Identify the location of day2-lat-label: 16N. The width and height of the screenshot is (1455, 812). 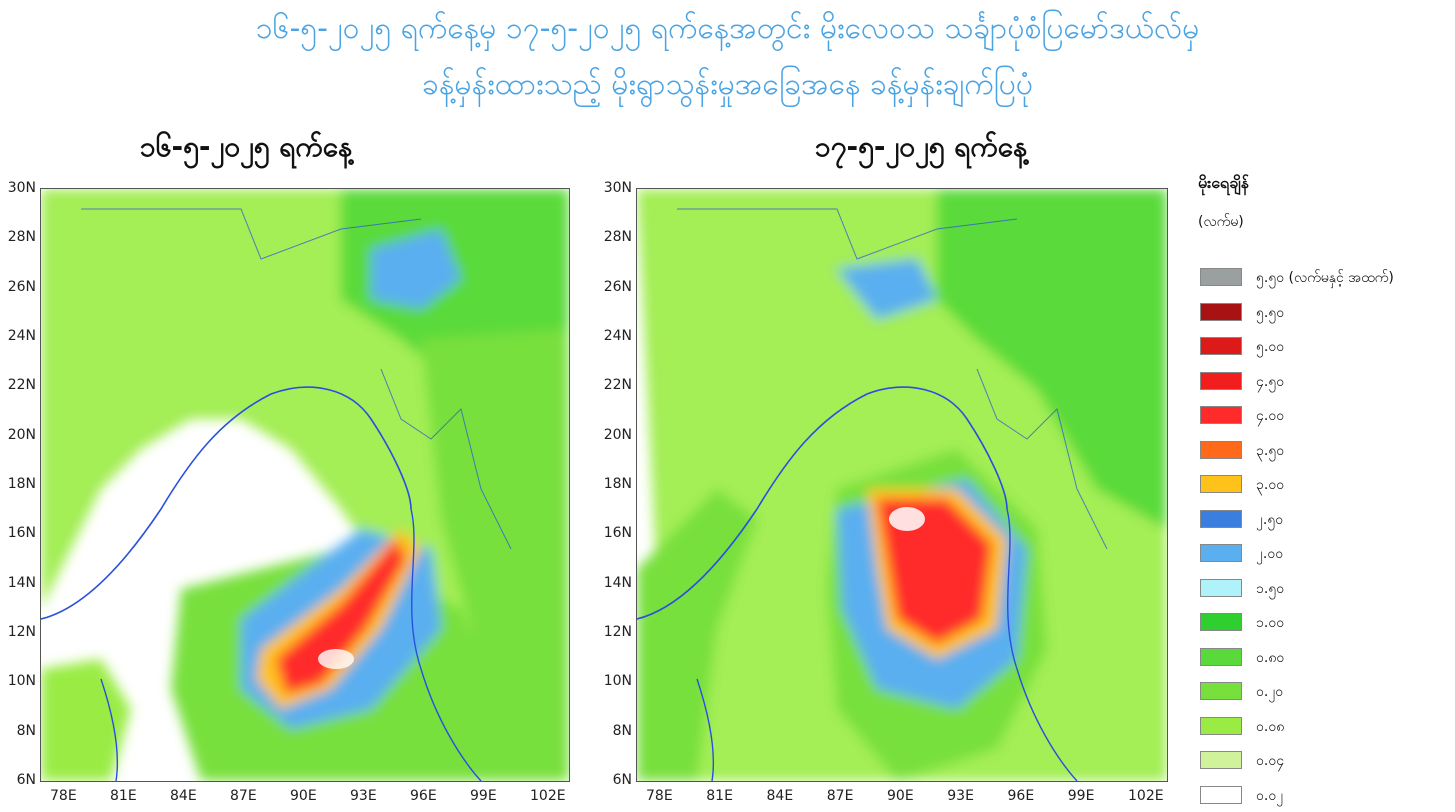
(617, 533).